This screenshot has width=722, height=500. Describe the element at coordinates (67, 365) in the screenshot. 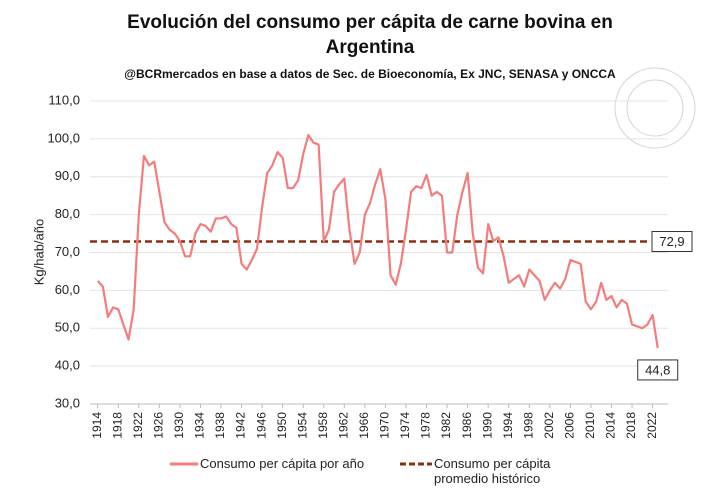

I see `y-tick-label: 40,0` at that location.